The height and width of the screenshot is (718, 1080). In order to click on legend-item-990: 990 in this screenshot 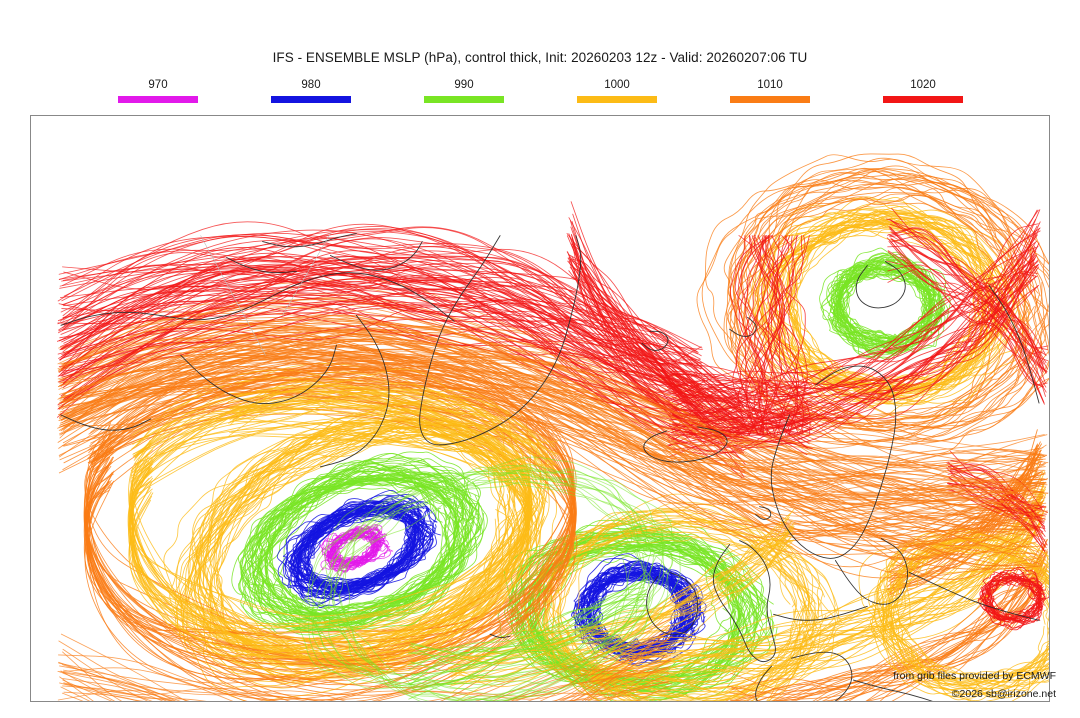, I will do `click(464, 90)`.